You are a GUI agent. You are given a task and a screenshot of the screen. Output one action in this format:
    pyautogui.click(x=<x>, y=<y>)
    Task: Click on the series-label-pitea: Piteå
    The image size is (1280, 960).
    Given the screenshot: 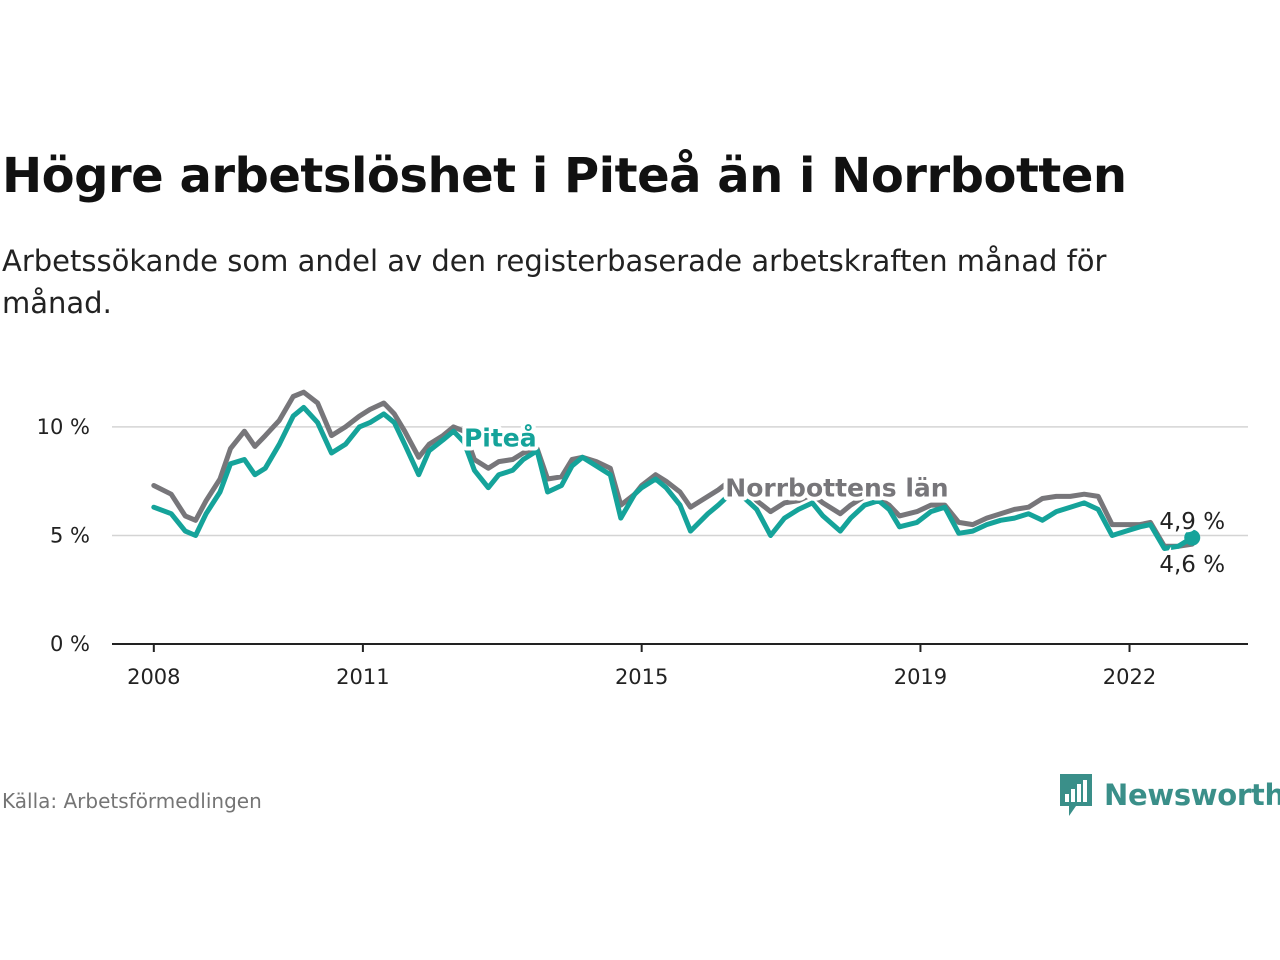 What is the action you would take?
    pyautogui.click(x=500, y=437)
    